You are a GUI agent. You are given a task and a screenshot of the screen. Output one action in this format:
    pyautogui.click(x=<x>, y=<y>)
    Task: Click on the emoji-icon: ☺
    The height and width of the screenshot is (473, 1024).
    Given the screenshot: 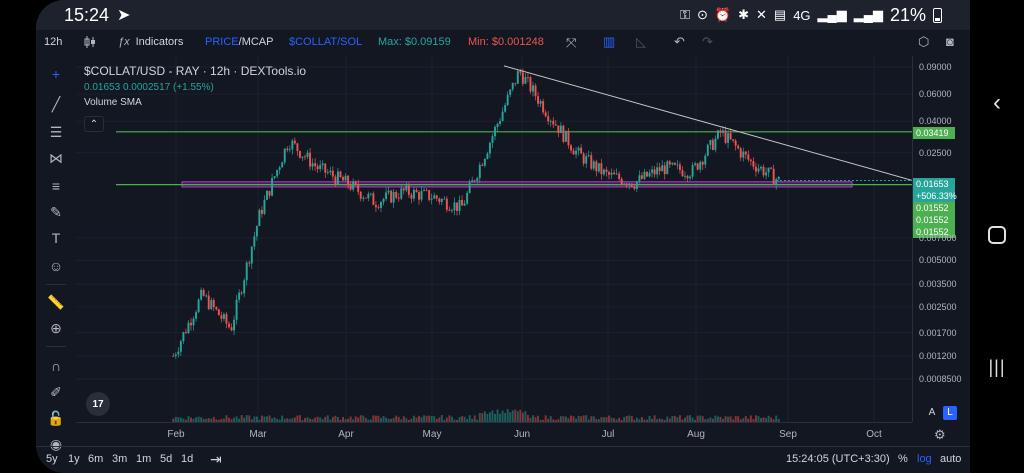 What is the action you would take?
    pyautogui.click(x=56, y=266)
    